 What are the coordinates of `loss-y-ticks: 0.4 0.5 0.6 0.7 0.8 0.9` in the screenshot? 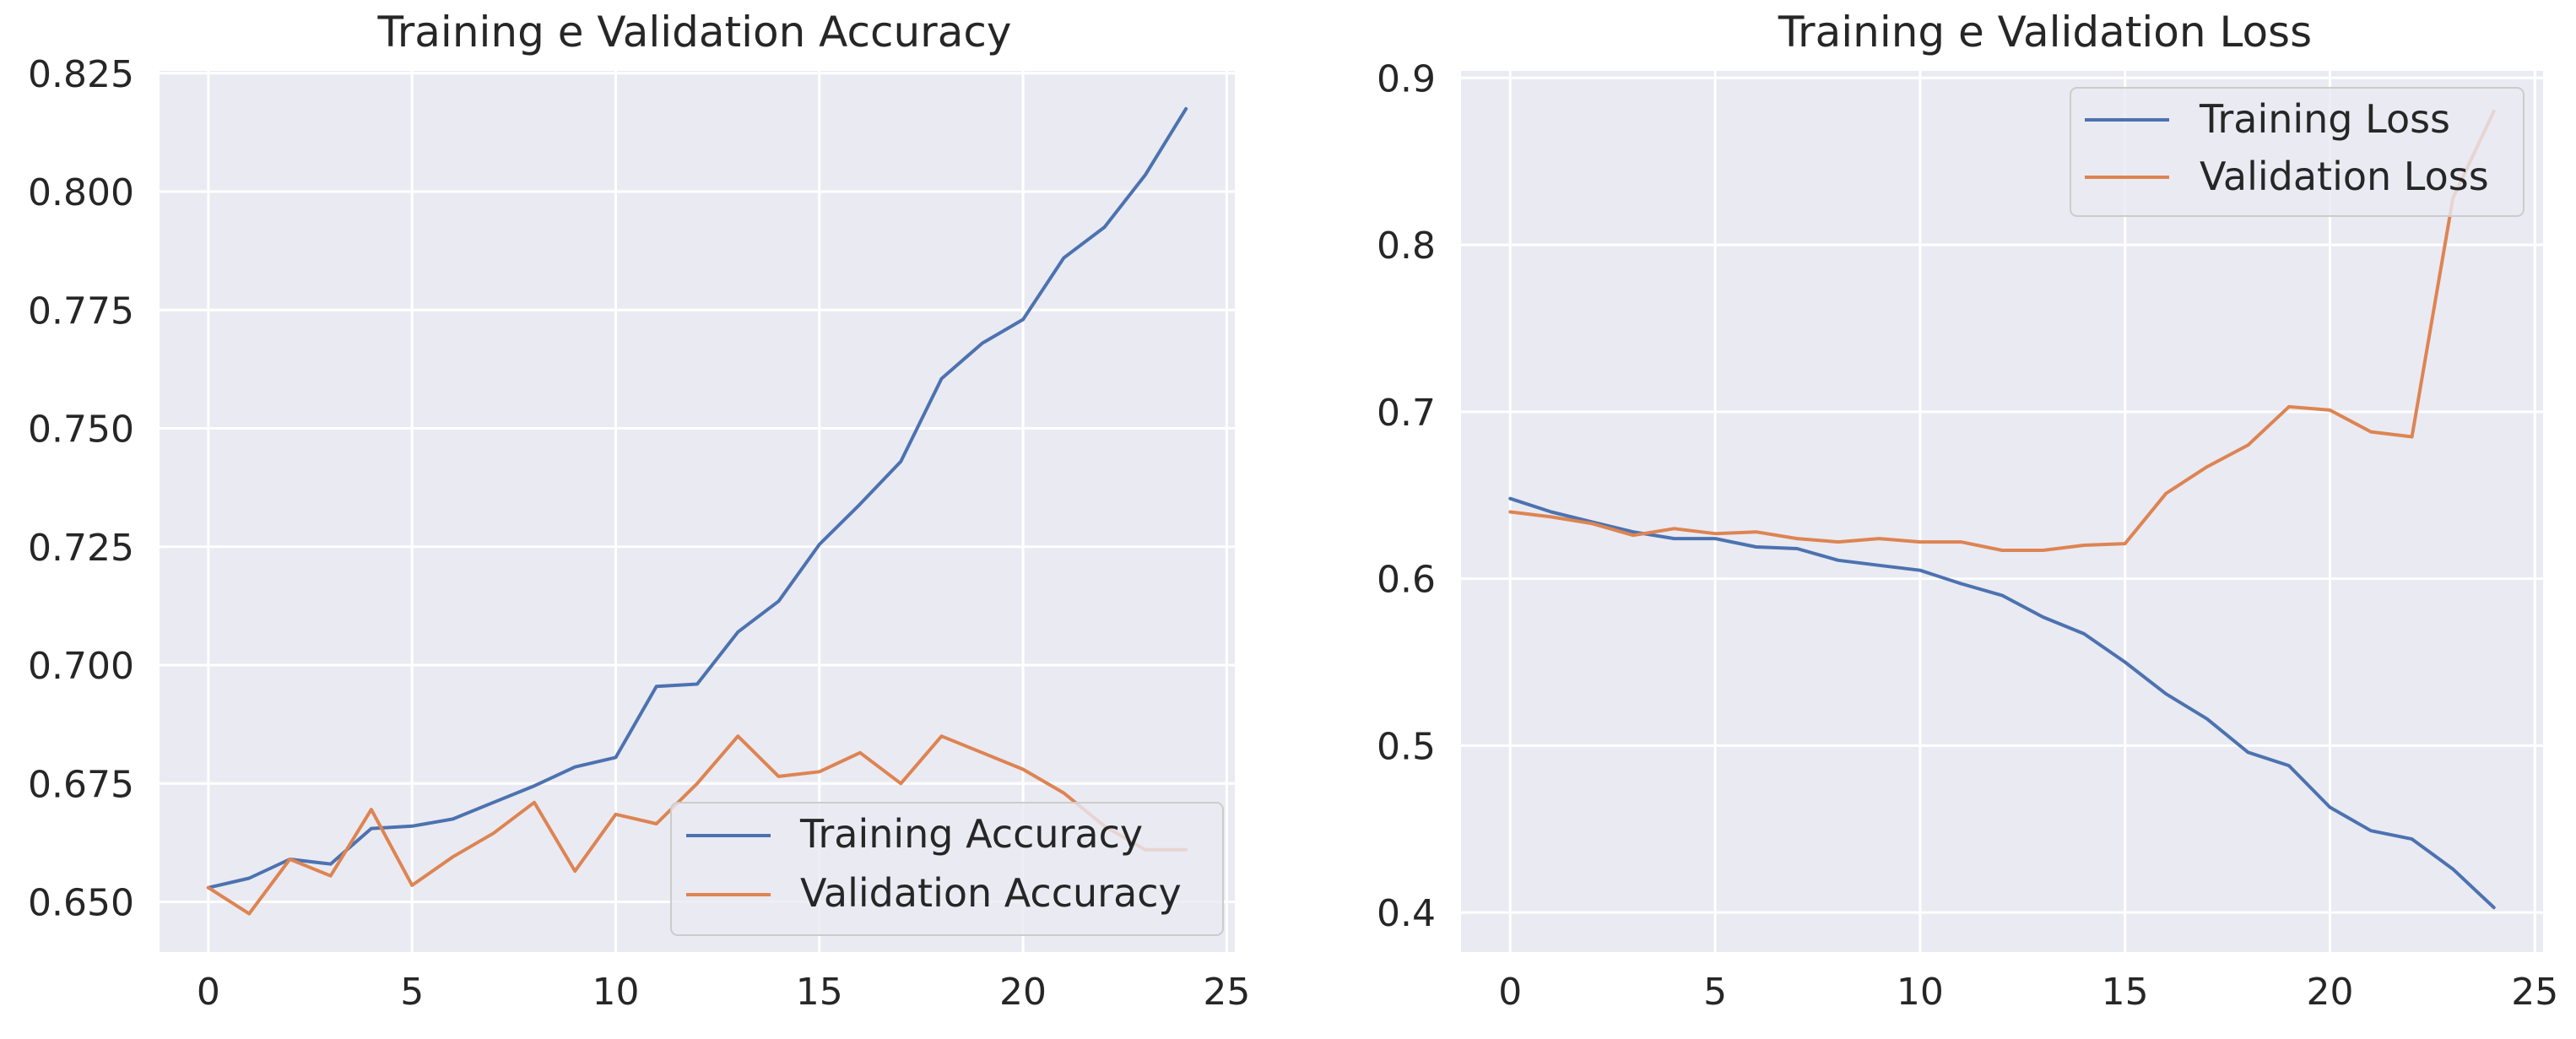 It's located at (1406, 496).